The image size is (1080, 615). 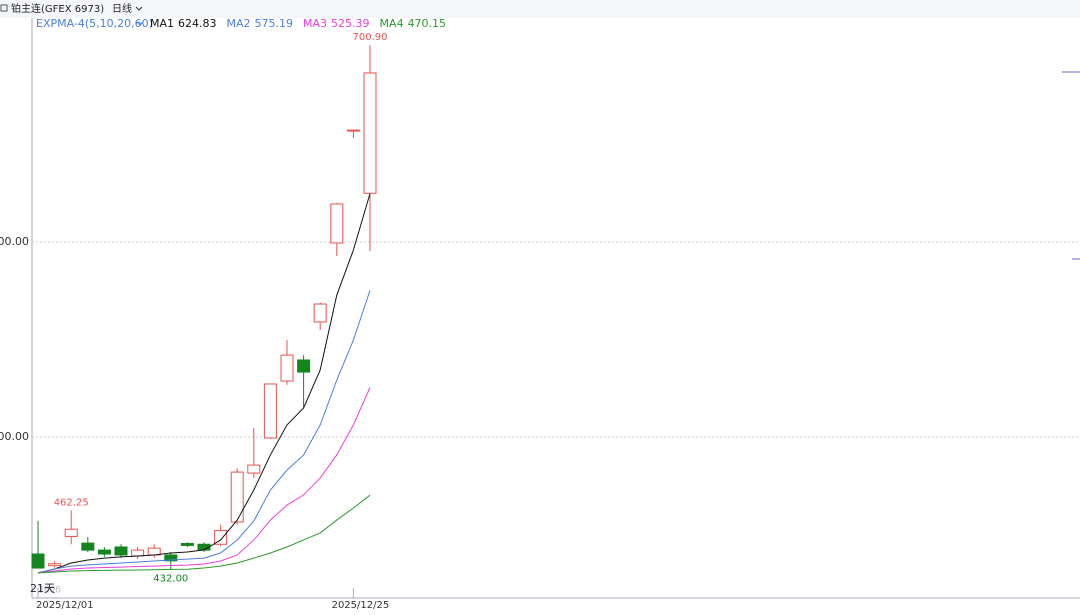 What do you see at coordinates (122, 8) in the screenshot?
I see `period-select: 日线` at bounding box center [122, 8].